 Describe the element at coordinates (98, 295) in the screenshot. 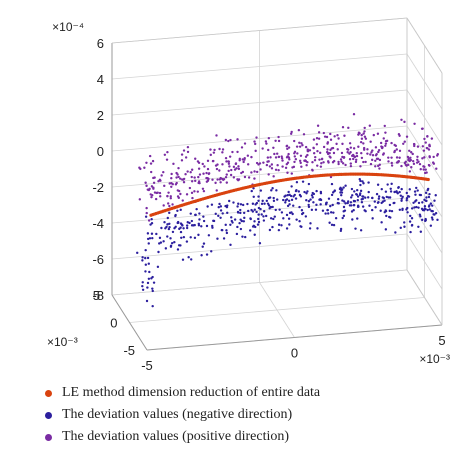

I see `z-tick-label: -8` at that location.